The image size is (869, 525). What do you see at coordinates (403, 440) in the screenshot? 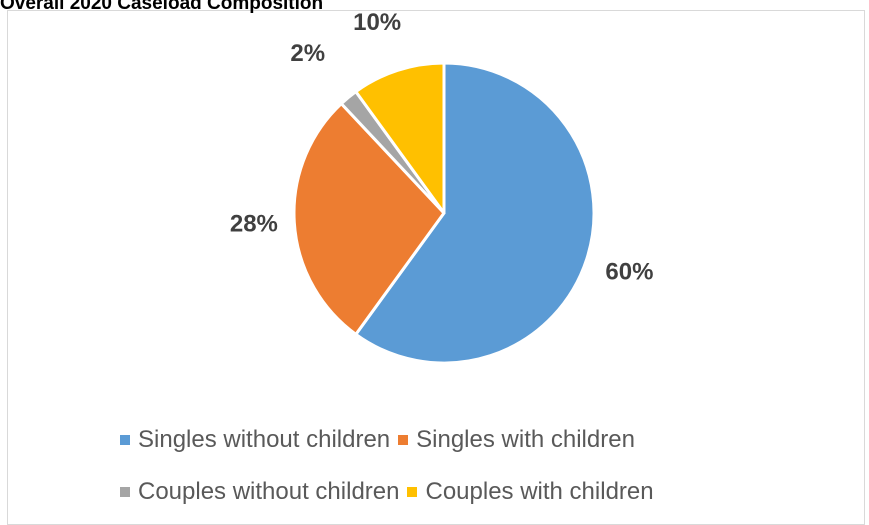
I see `legend-swatch-orange` at bounding box center [403, 440].